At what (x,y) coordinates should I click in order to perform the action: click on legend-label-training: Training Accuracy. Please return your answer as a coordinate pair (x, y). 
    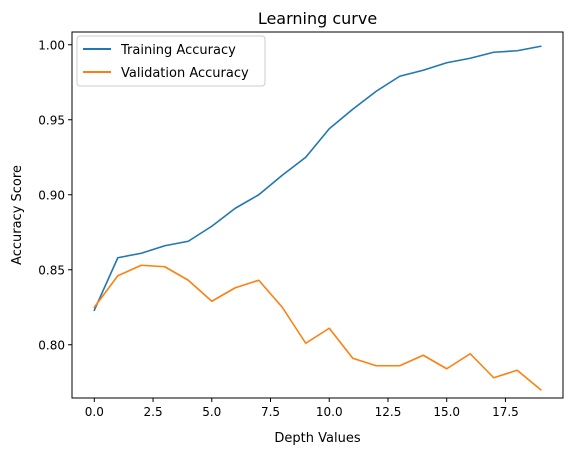
    Looking at the image, I should click on (178, 50).